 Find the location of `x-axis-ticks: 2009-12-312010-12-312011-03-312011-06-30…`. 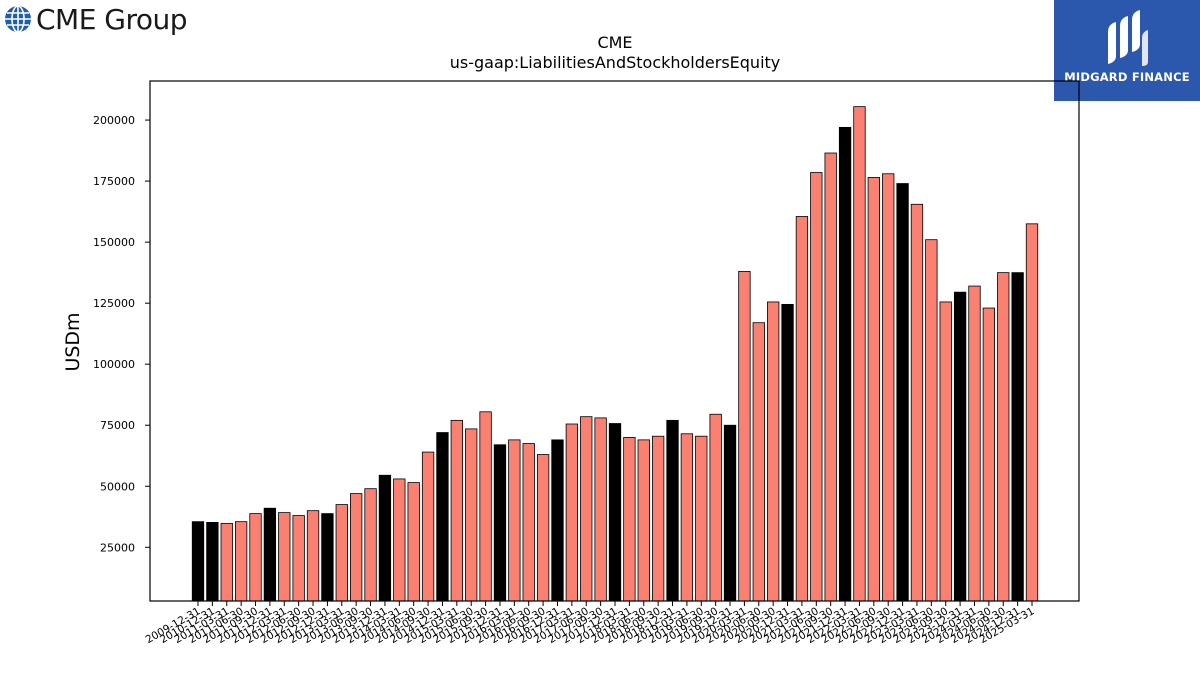

x-axis-ticks: 2009-12-312010-12-312011-03-312011-06-30… is located at coordinates (590, 623).